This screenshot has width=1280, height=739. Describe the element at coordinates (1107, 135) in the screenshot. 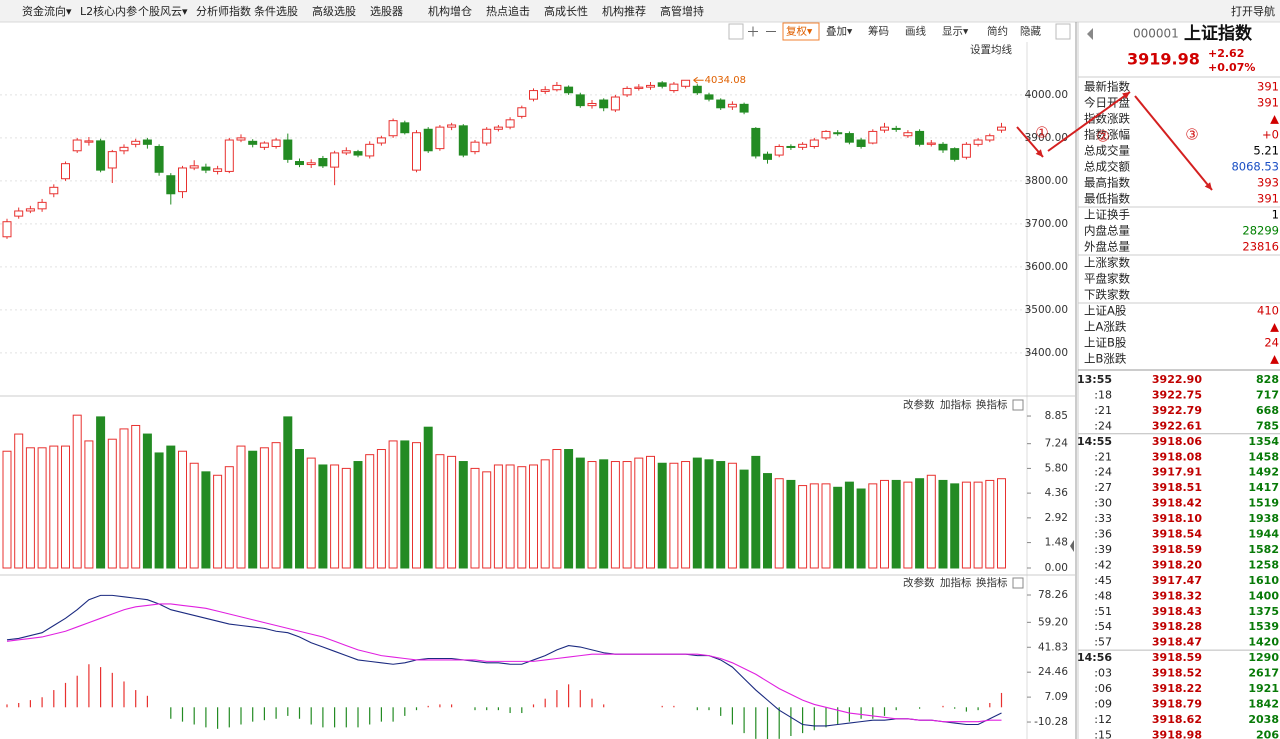

I see `stat-label: 指数涨幅` at that location.